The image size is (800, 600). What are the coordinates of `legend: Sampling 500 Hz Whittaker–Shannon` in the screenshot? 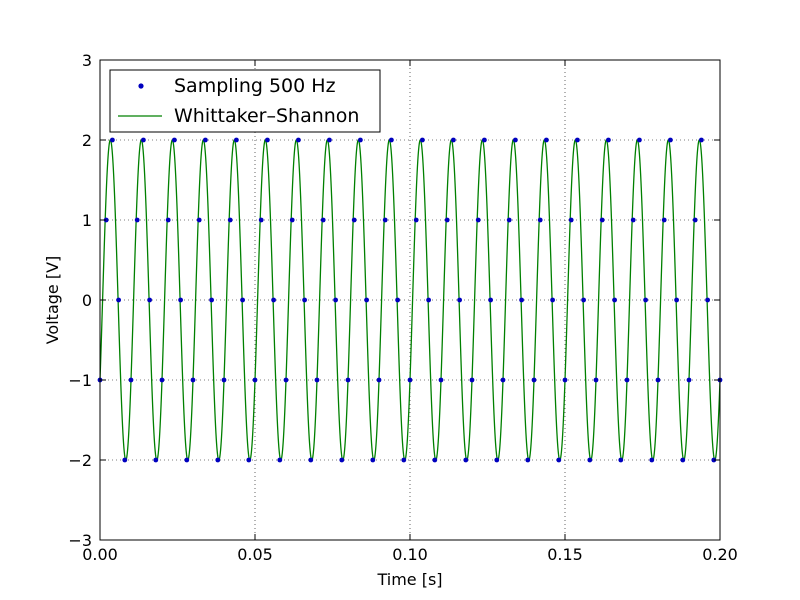 It's located at (245, 101).